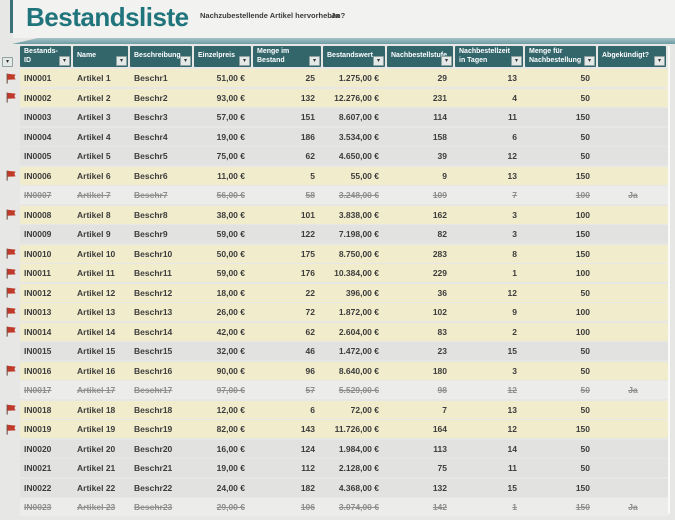 This screenshot has height=520, width=675. Describe the element at coordinates (101, 292) in the screenshot. I see `table-cell: Artikel 12` at that location.